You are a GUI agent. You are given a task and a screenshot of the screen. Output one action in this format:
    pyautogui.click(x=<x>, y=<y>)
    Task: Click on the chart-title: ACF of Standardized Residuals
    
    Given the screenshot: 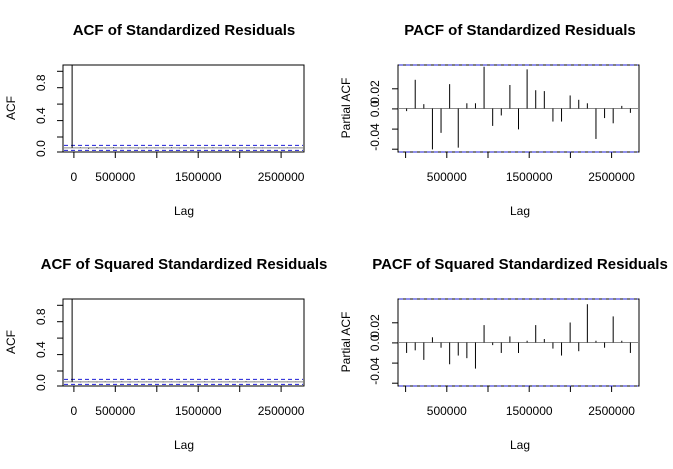 What is the action you would take?
    pyautogui.click(x=184, y=30)
    